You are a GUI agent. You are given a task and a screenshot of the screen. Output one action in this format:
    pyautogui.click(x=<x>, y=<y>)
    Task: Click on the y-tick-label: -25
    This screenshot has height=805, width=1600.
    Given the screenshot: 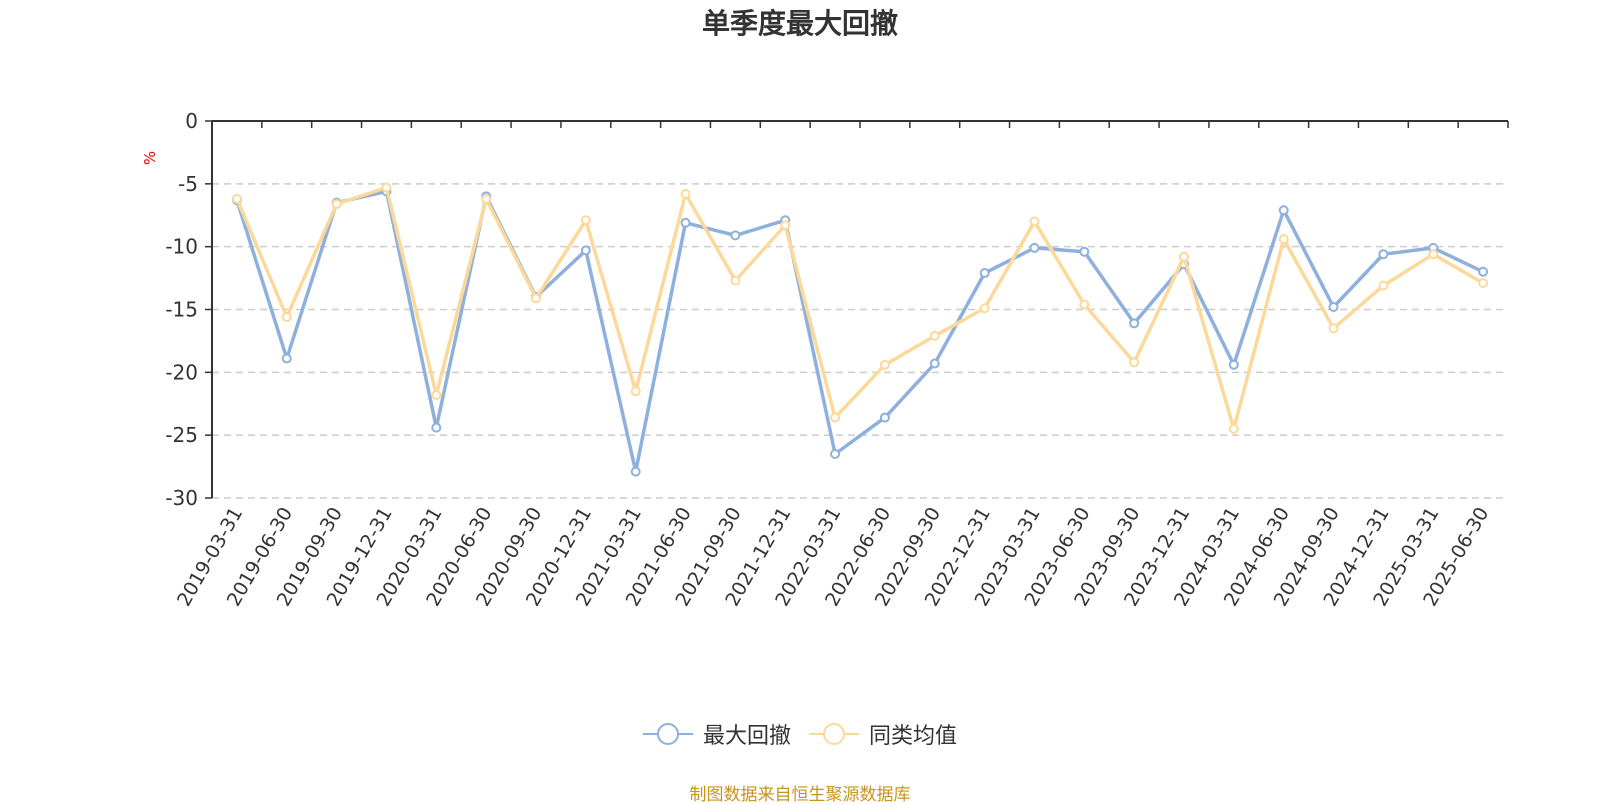 What is the action you would take?
    pyautogui.click(x=181, y=435)
    